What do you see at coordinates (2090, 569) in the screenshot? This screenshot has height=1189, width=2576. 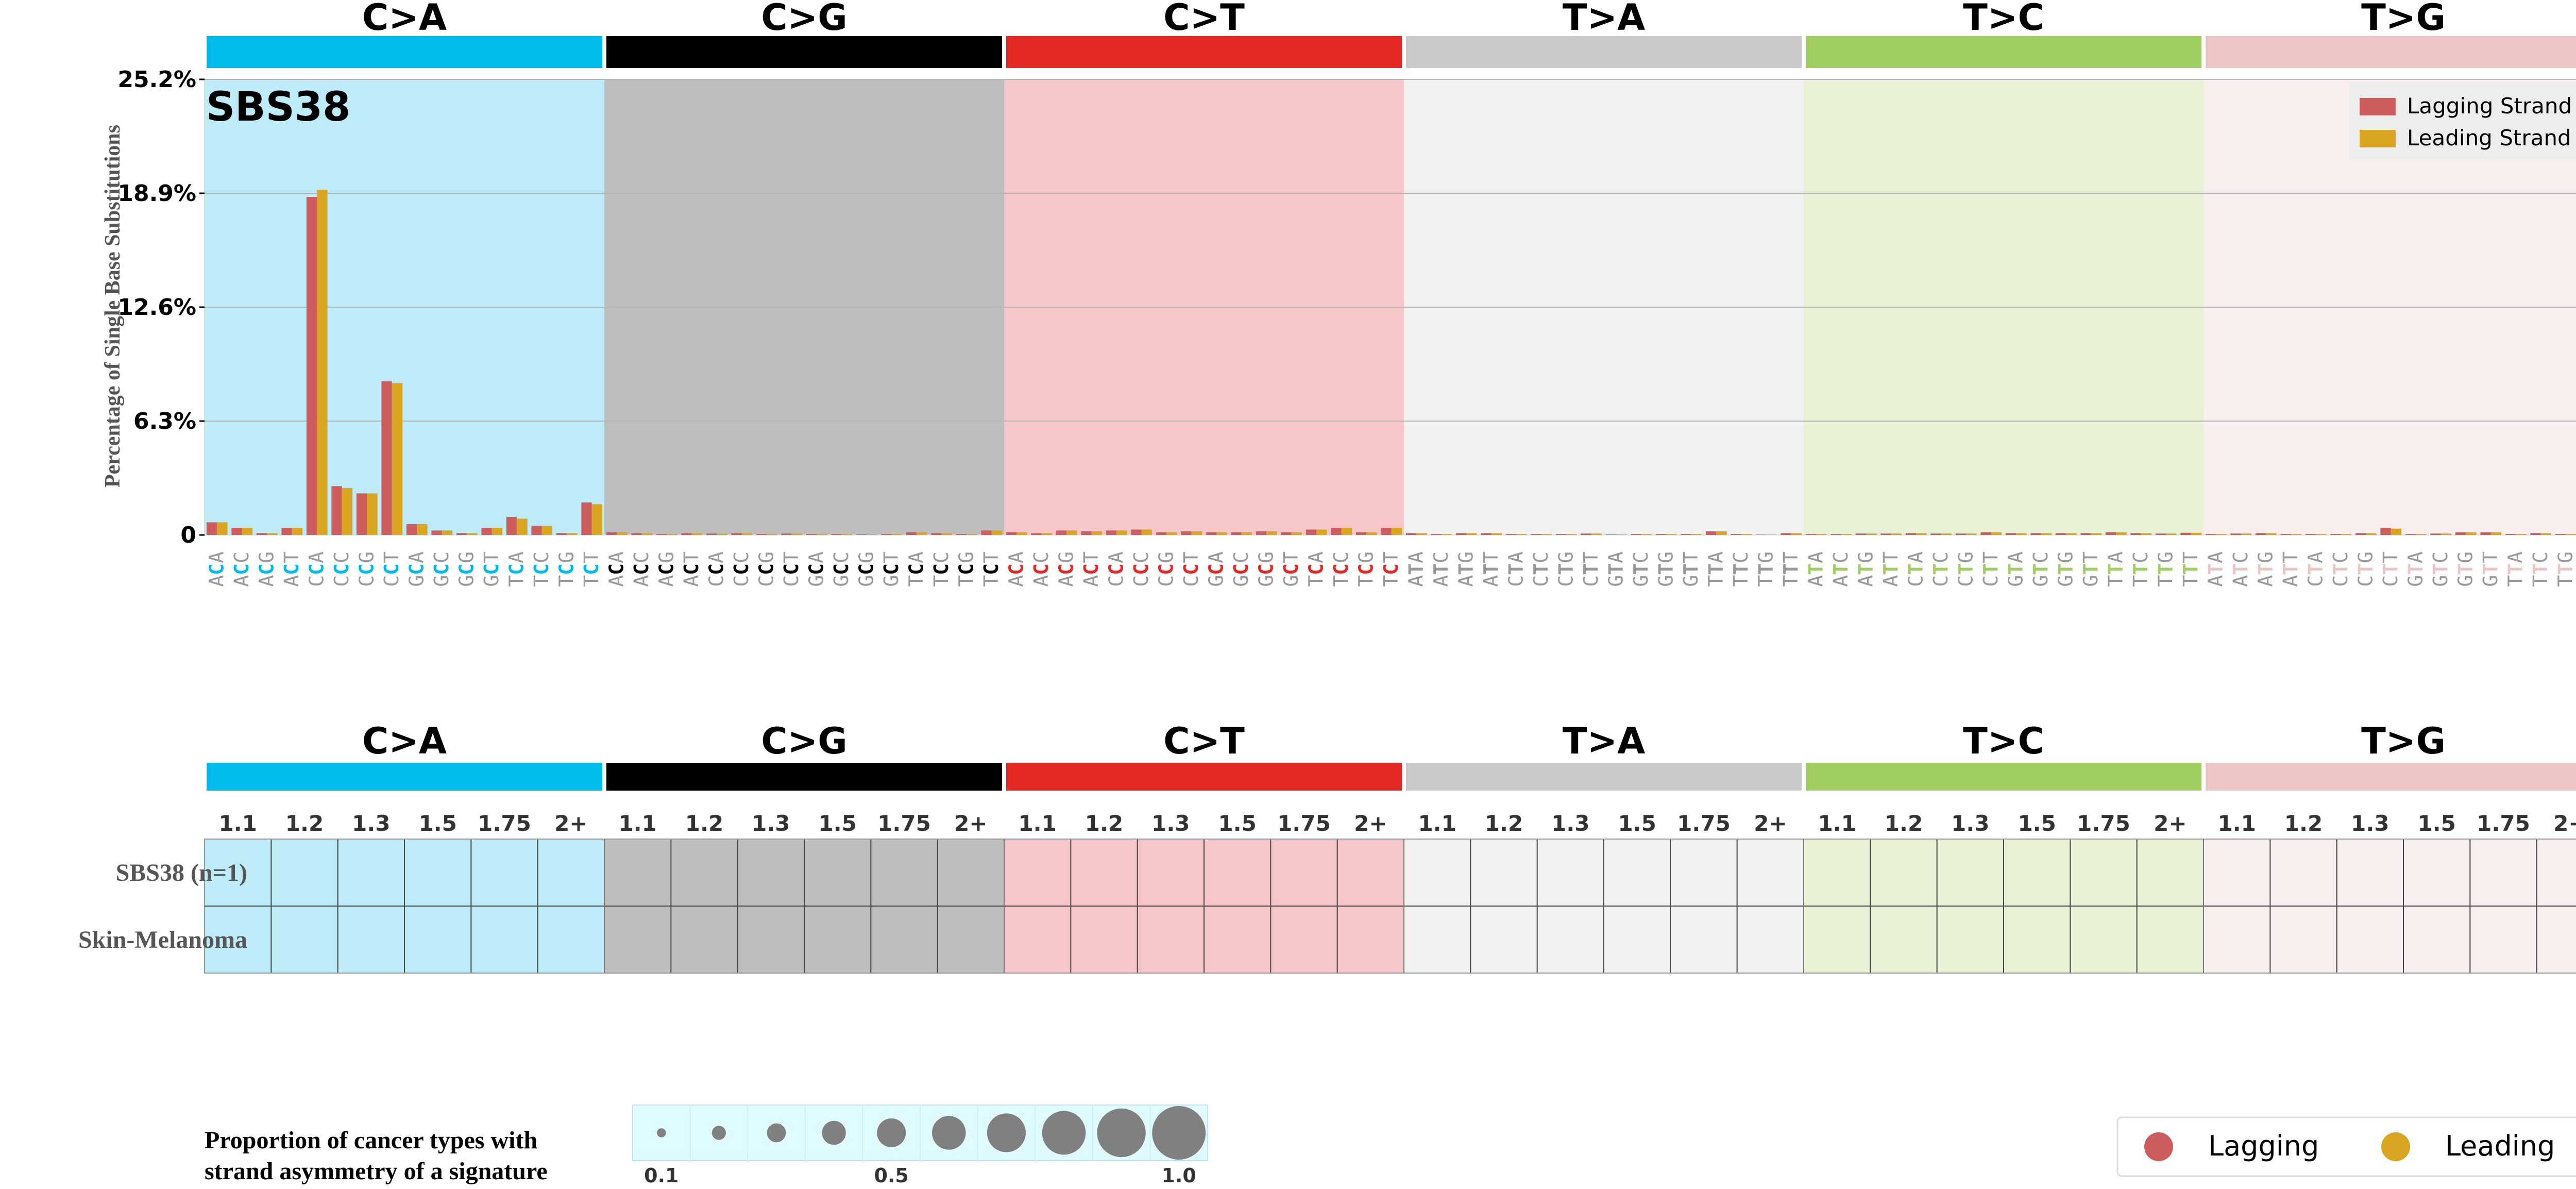 I see `x-tick-label: GTT` at bounding box center [2090, 569].